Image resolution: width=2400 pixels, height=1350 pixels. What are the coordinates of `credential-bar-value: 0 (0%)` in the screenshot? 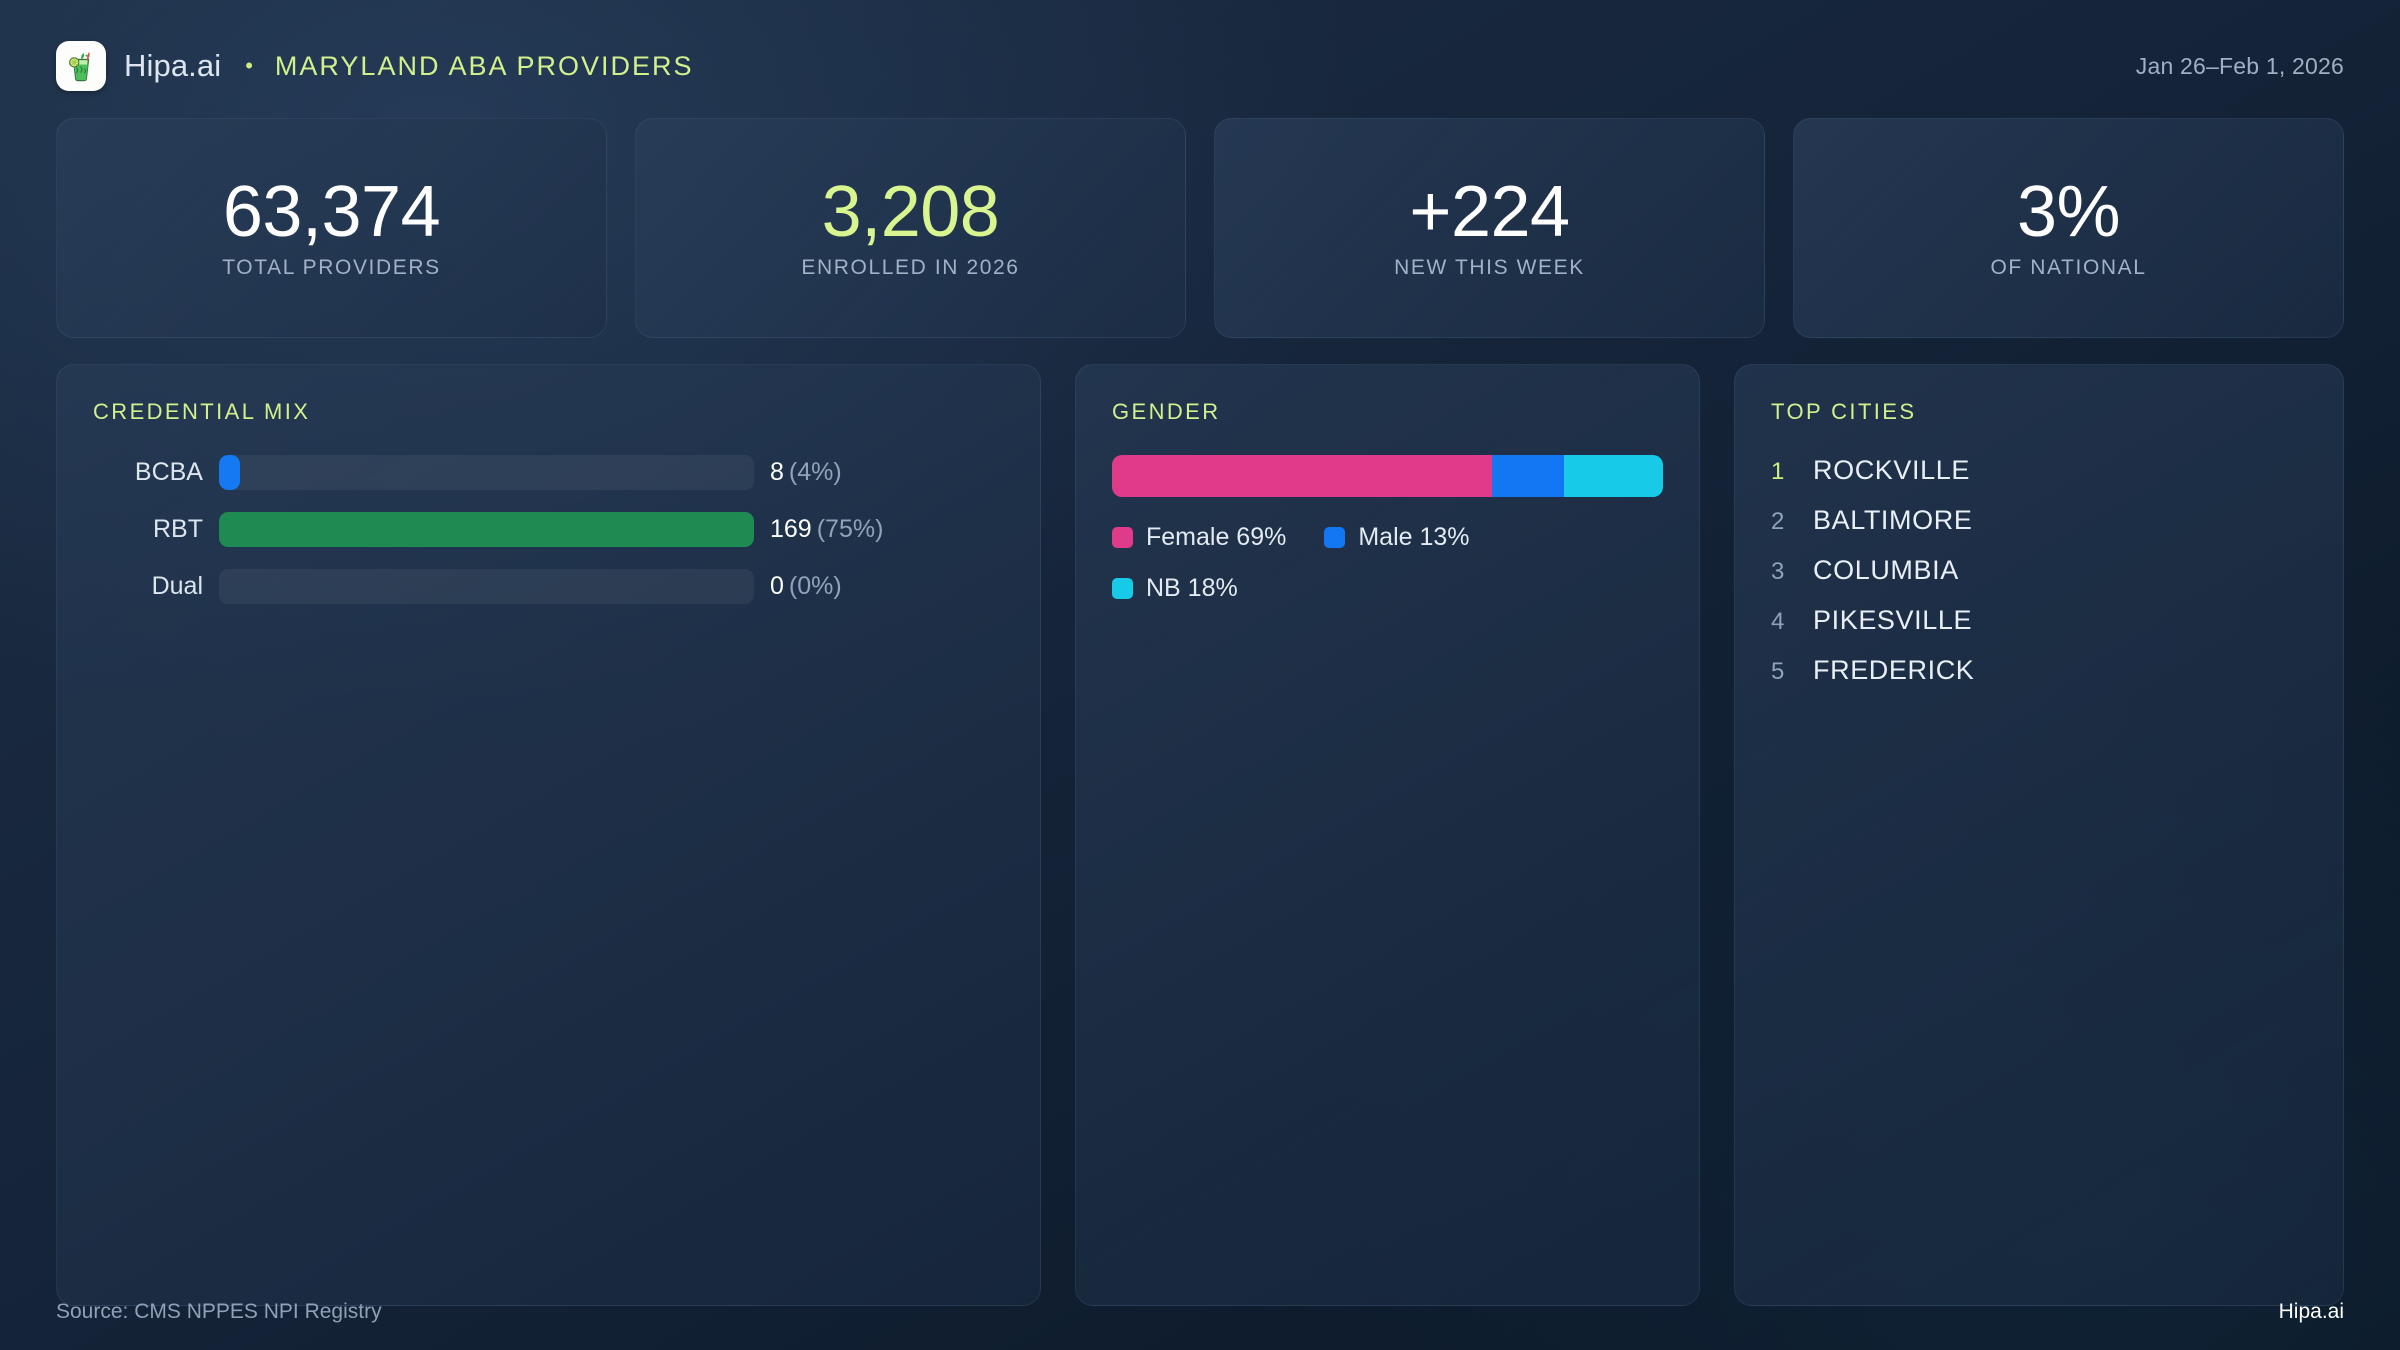 It's located at (806, 586).